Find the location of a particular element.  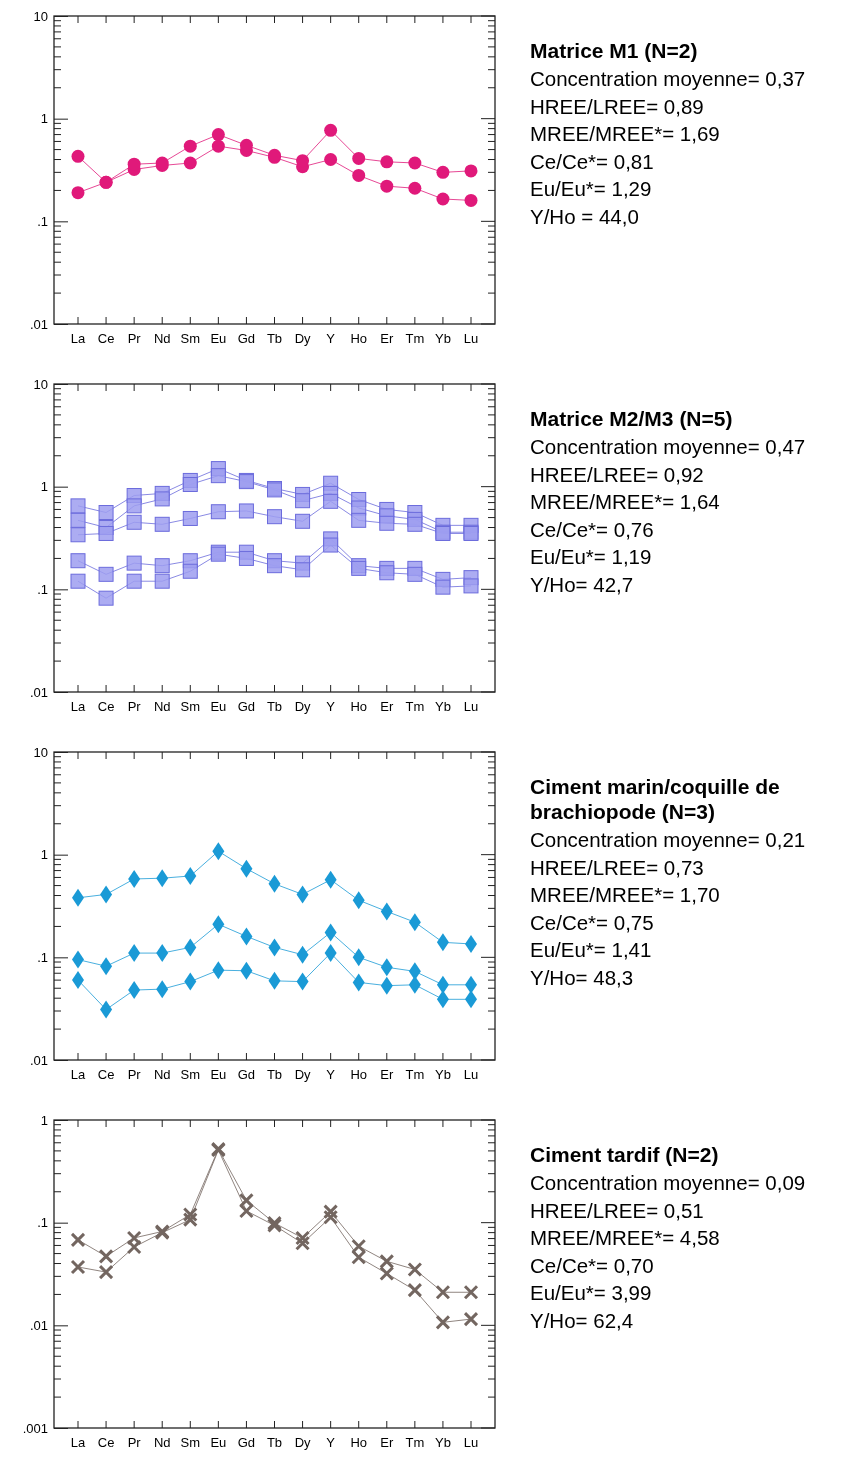

text: Concentration moyenne= 0,47 is located at coordinates (668, 446).